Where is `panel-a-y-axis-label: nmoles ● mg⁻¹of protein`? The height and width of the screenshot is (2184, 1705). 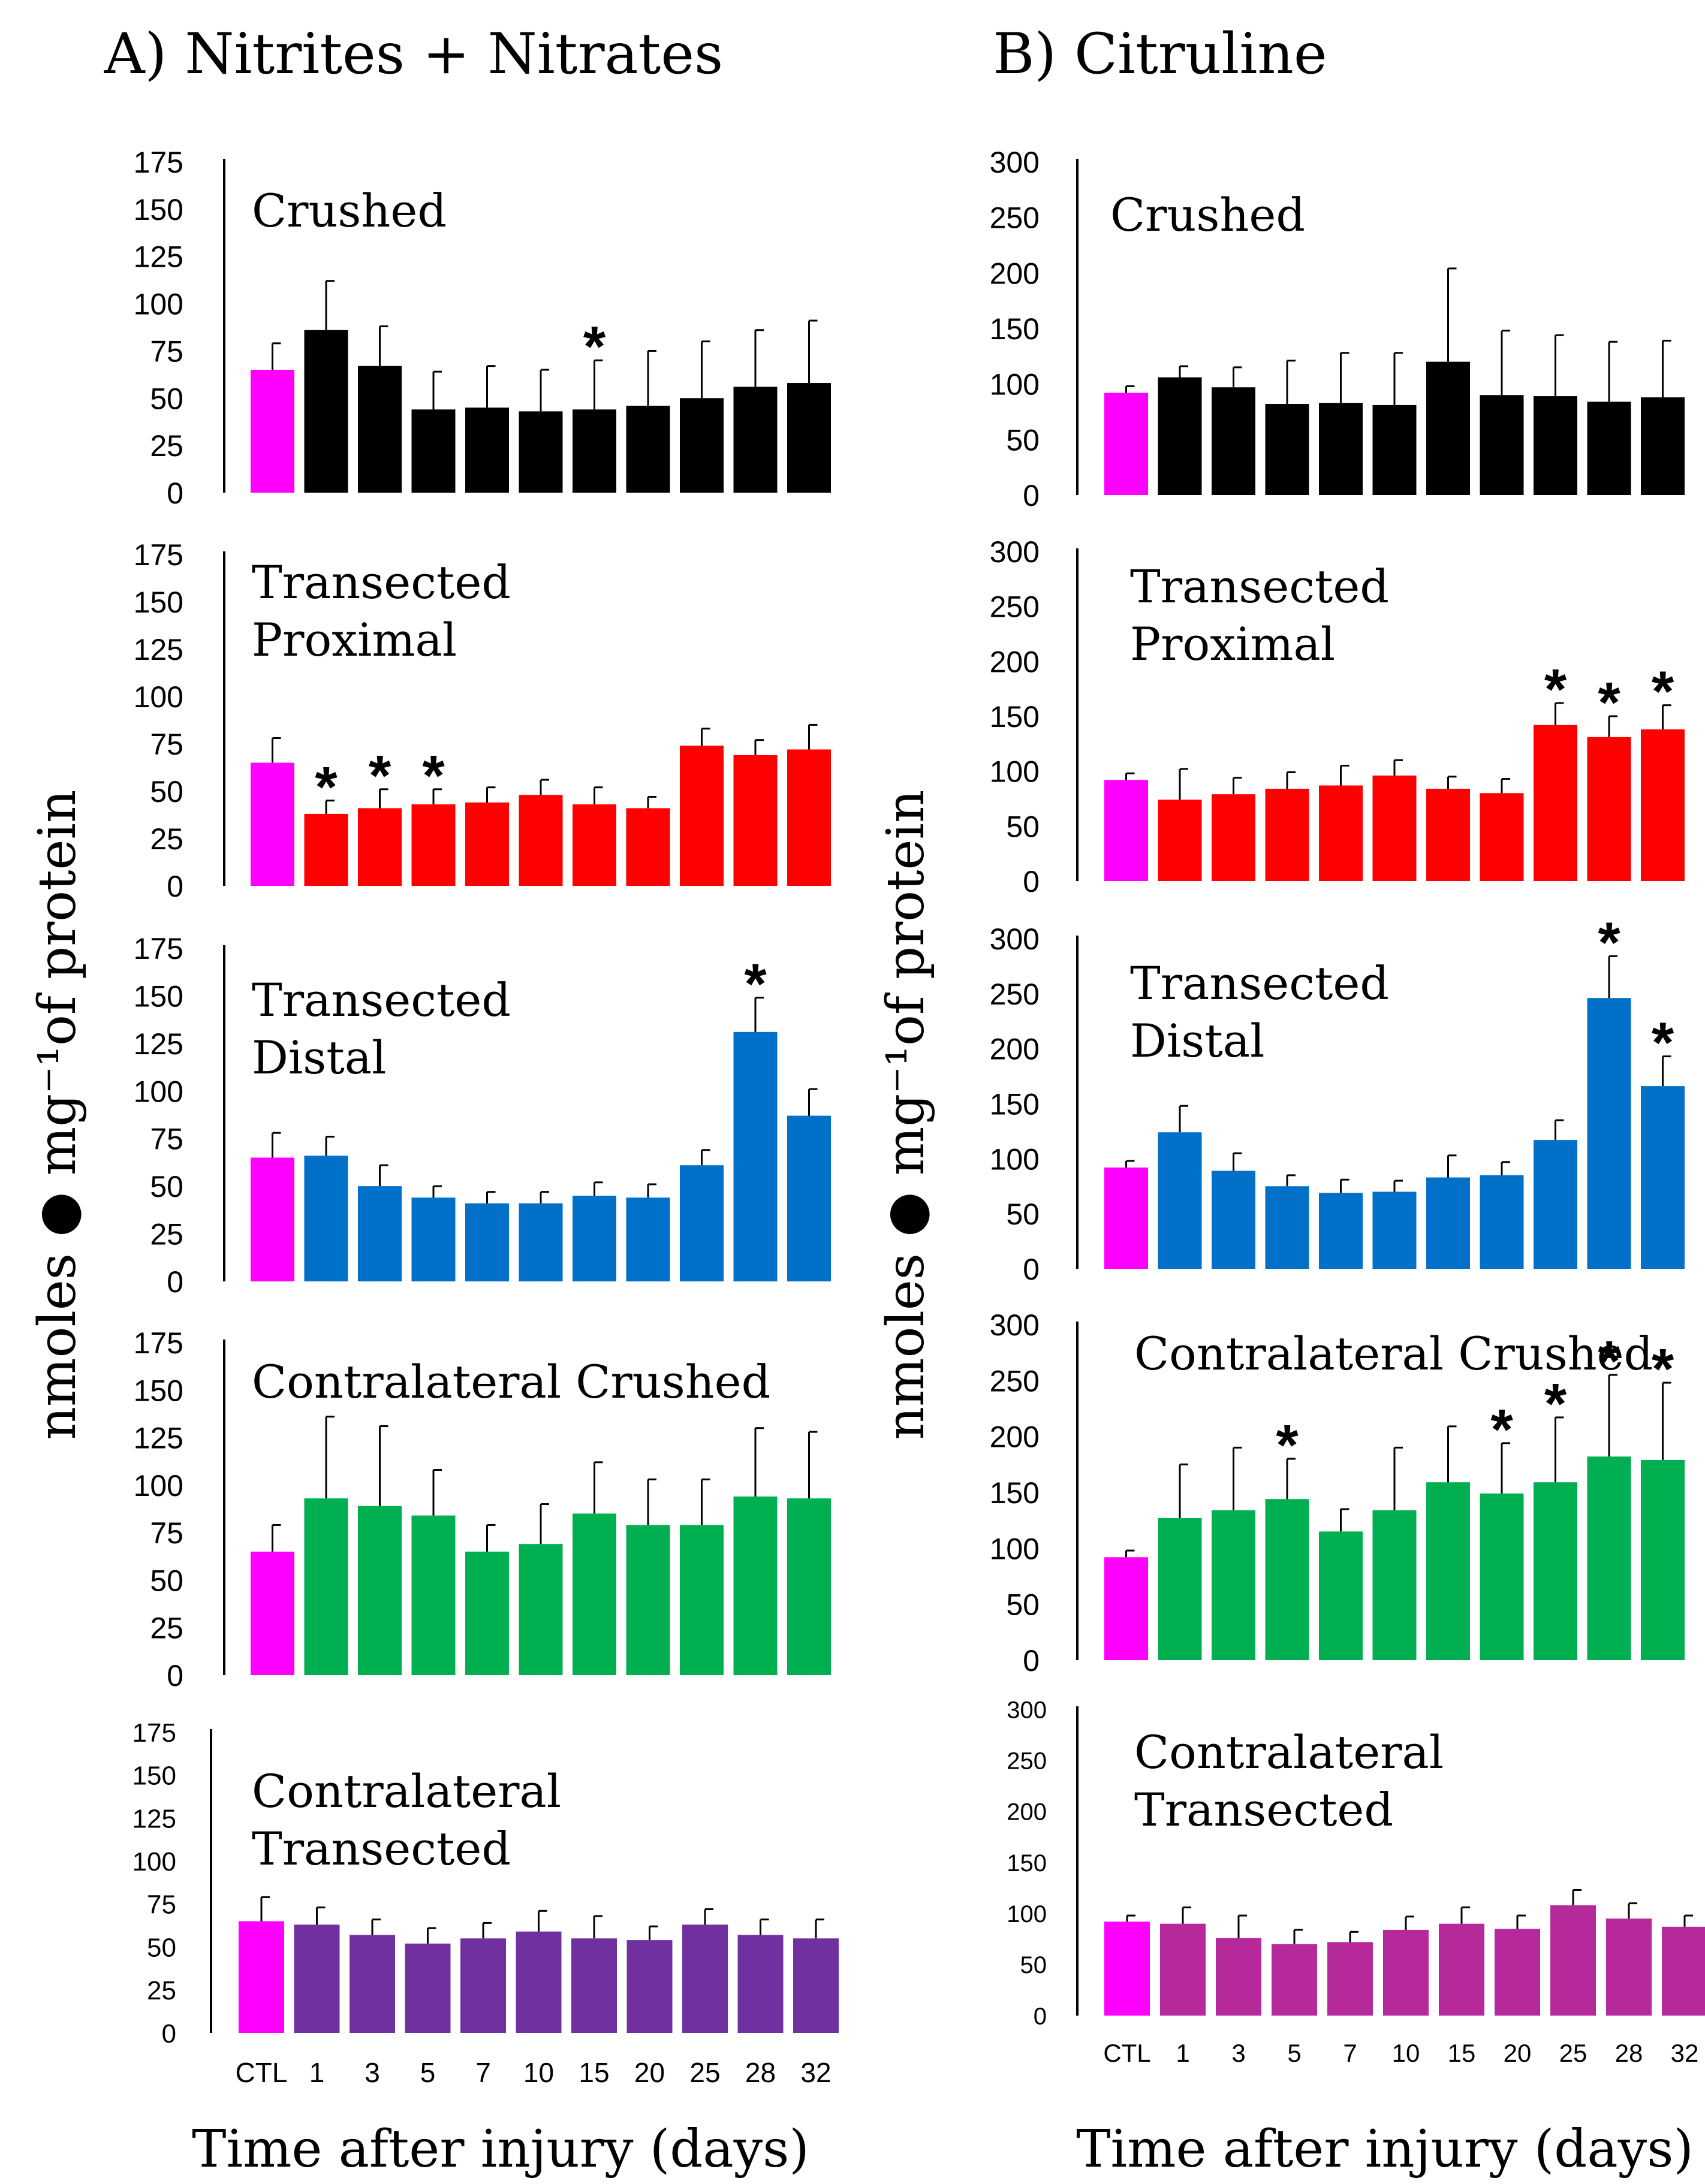
panel-a-y-axis-label: nmoles ● mg⁻¹of protein is located at coordinates (58, 1115).